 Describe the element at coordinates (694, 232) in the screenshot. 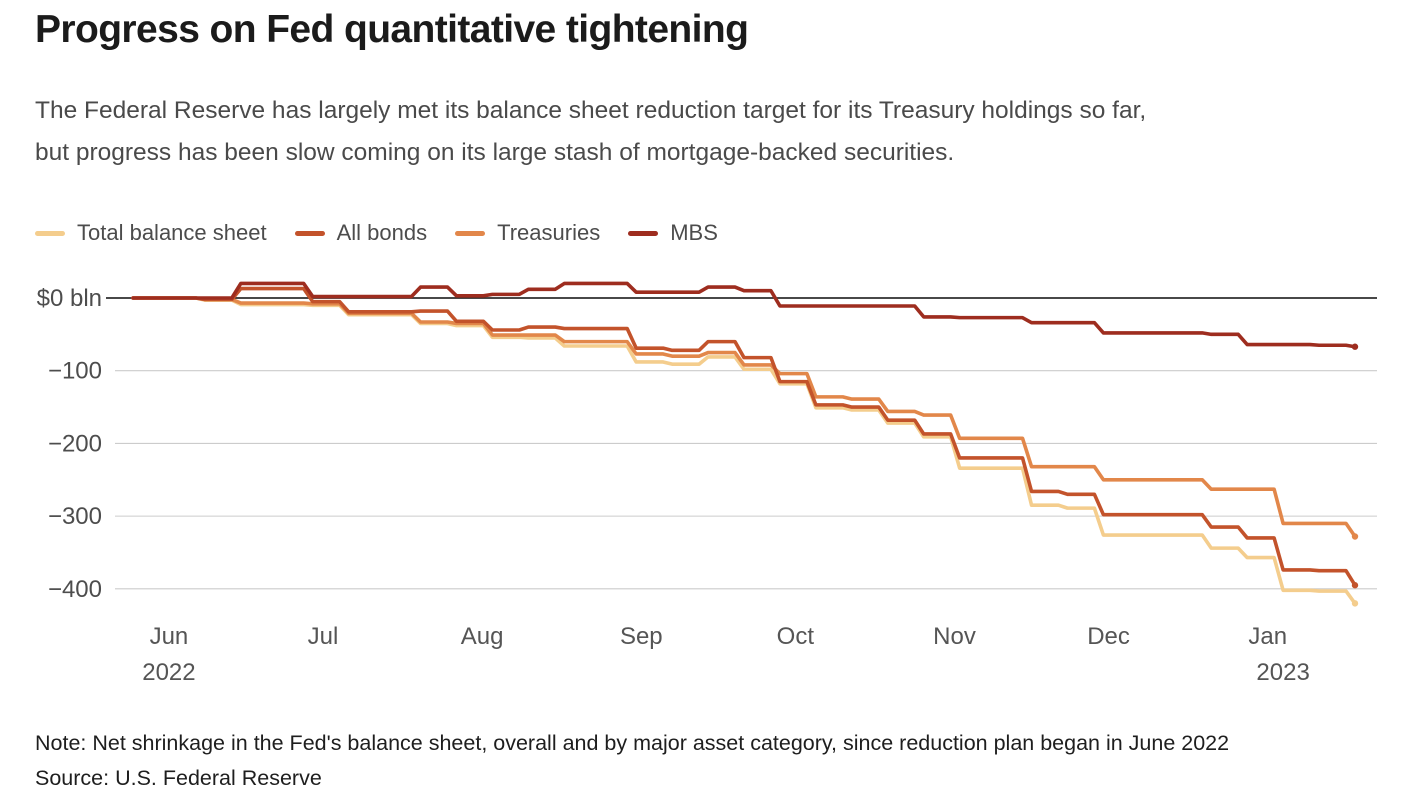

I see `legend-label: MBS` at that location.